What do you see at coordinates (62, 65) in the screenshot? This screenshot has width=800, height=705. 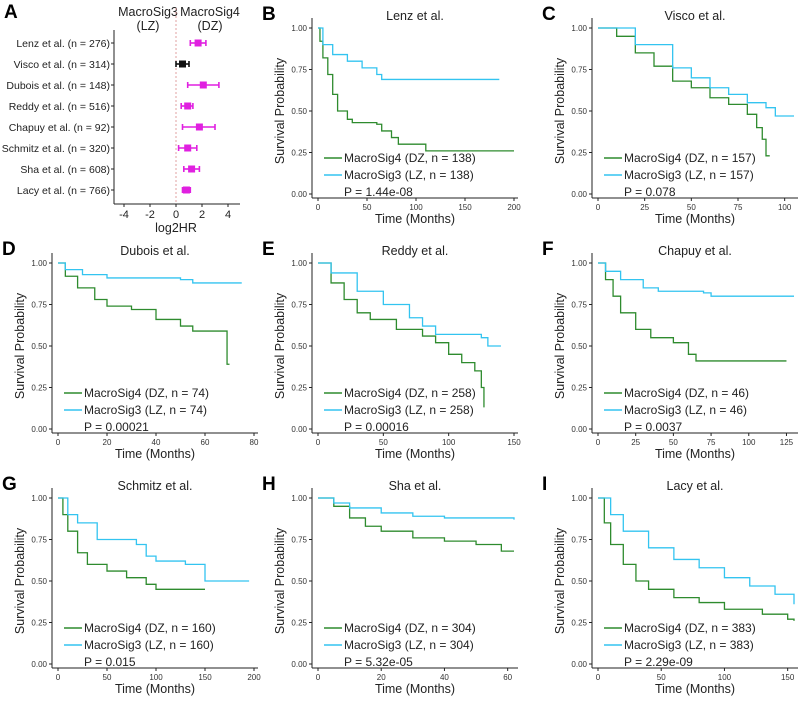 I see `study-label: Visco et al. (n = 314)` at bounding box center [62, 65].